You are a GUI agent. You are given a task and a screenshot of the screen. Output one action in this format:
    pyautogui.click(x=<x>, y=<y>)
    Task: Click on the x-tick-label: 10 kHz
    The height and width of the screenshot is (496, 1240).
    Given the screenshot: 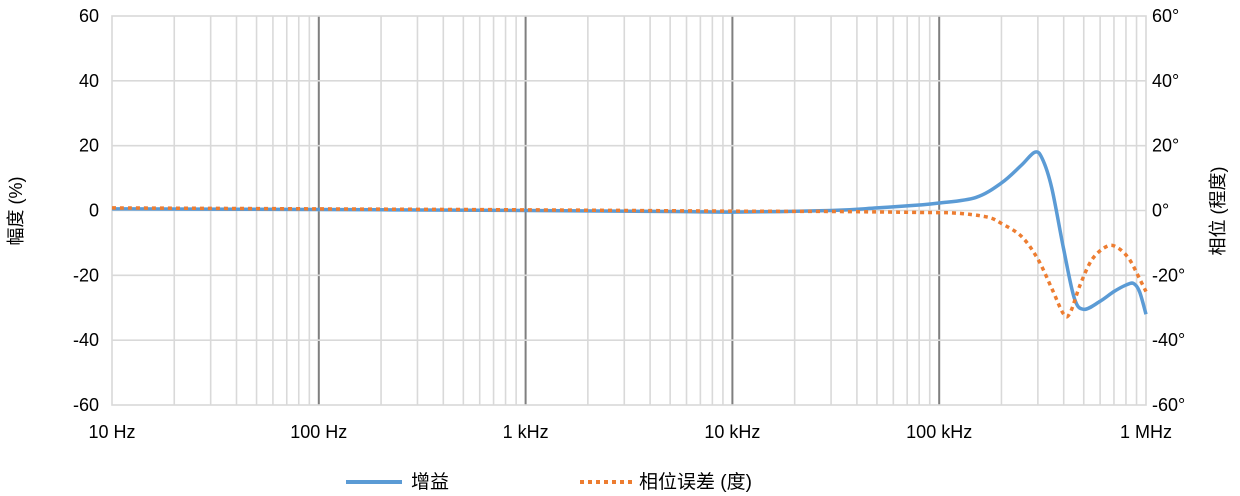 What is the action you would take?
    pyautogui.click(x=732, y=432)
    